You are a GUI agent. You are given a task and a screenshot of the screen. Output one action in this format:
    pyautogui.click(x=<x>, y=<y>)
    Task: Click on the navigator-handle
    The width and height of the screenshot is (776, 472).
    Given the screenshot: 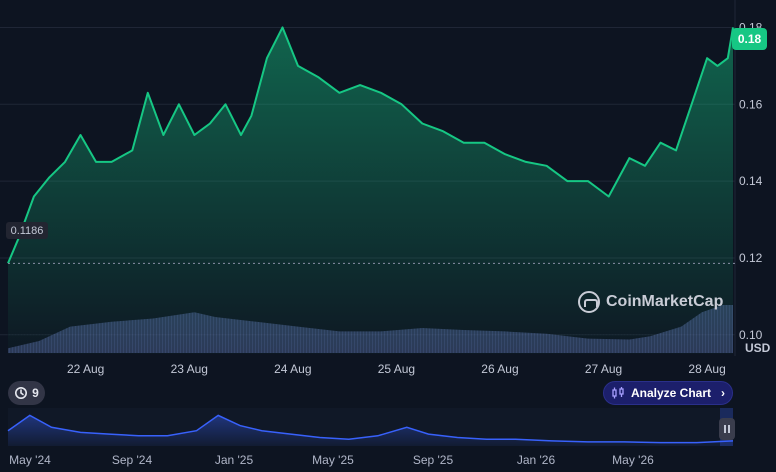 What is the action you would take?
    pyautogui.click(x=727, y=429)
    